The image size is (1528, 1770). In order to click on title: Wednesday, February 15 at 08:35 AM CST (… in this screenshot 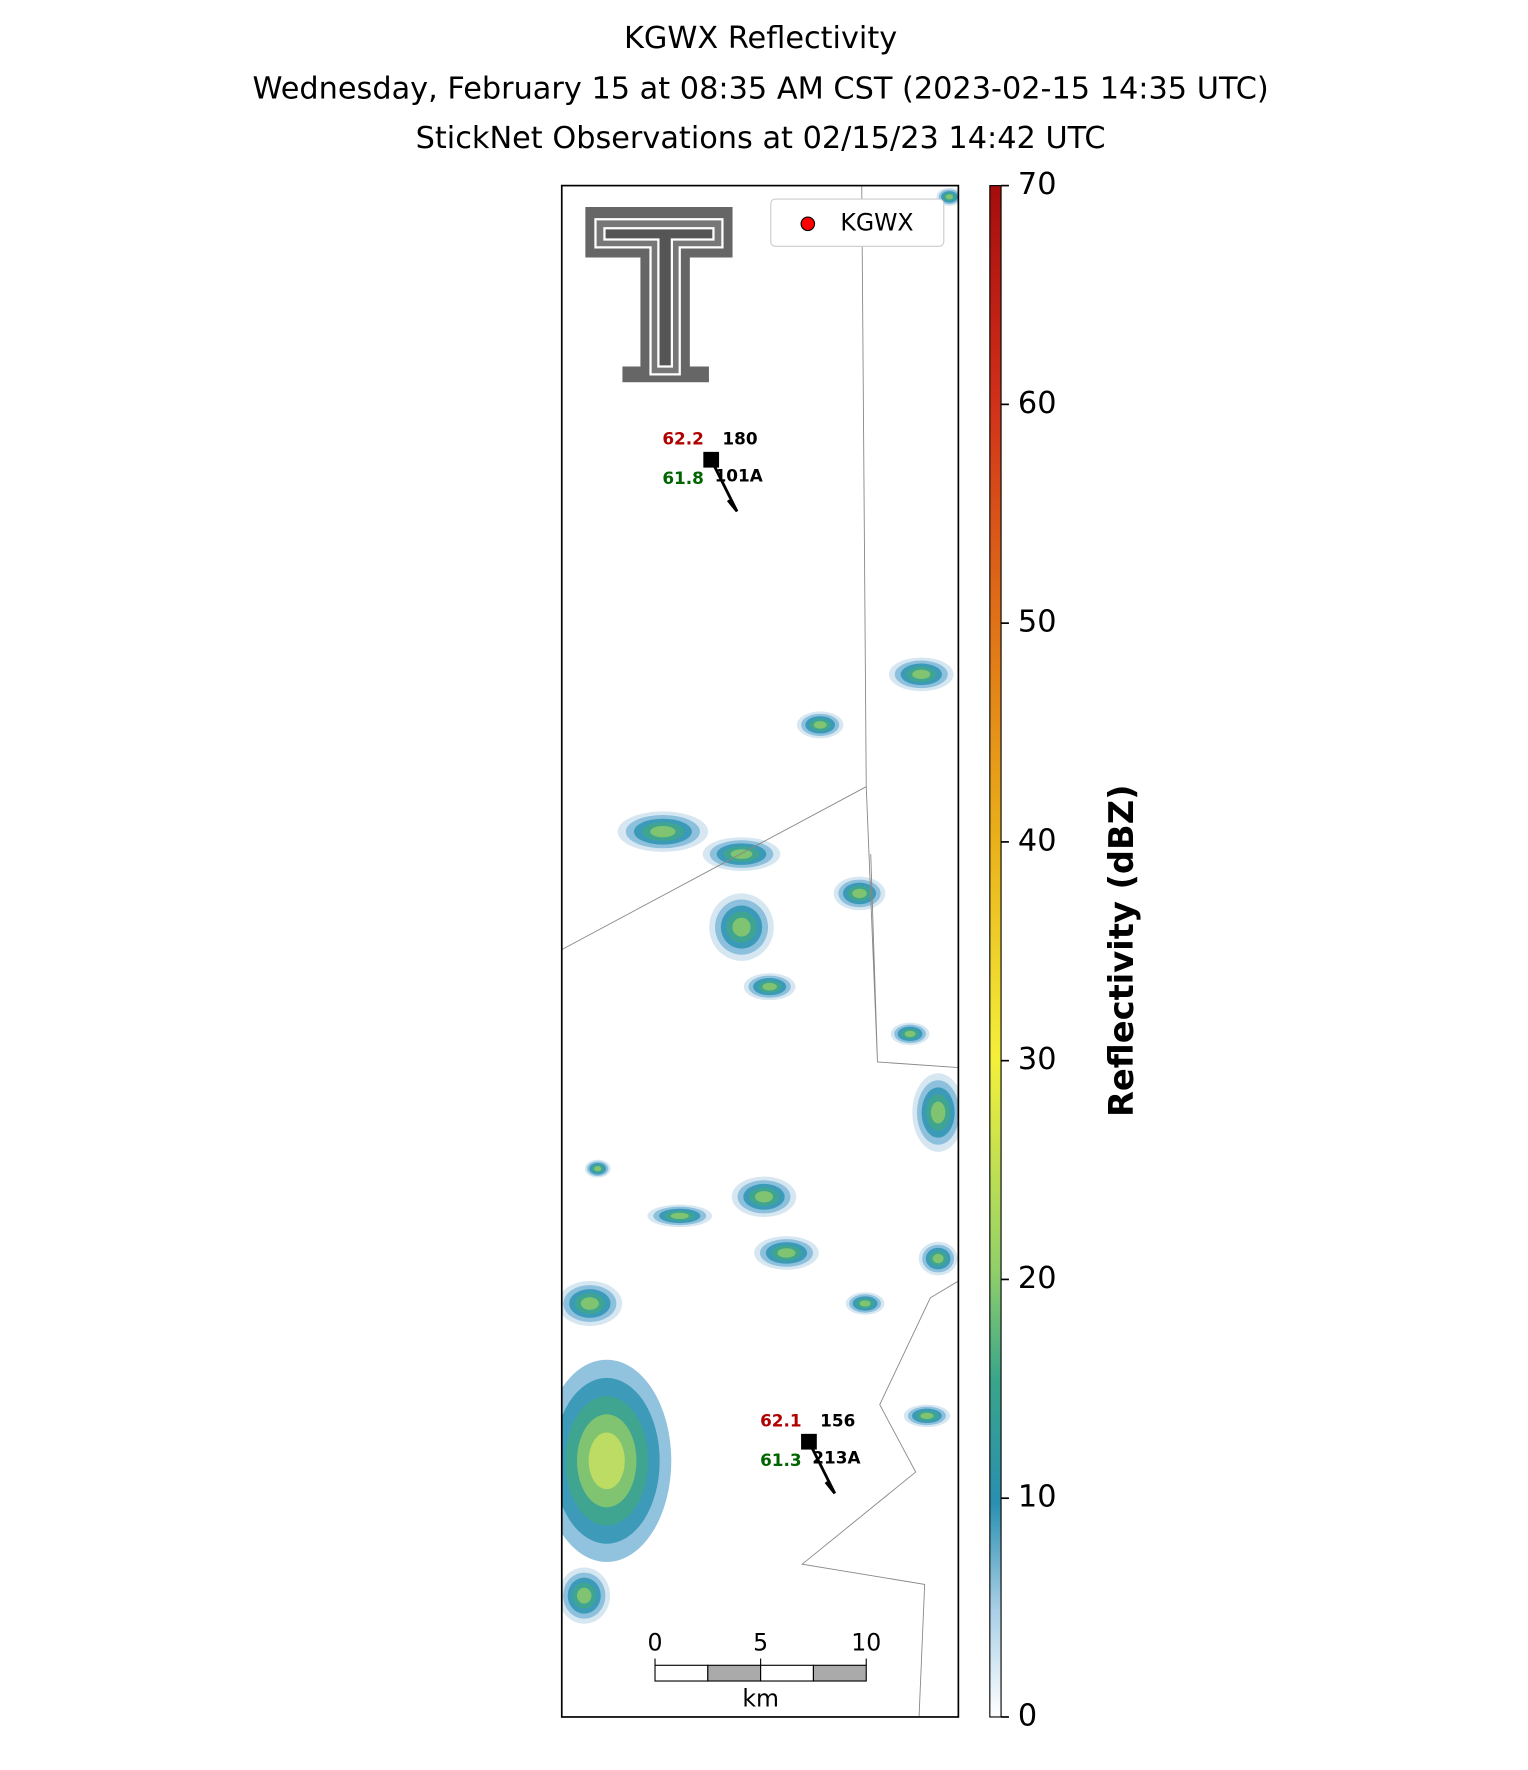, I will do `click(761, 89)`.